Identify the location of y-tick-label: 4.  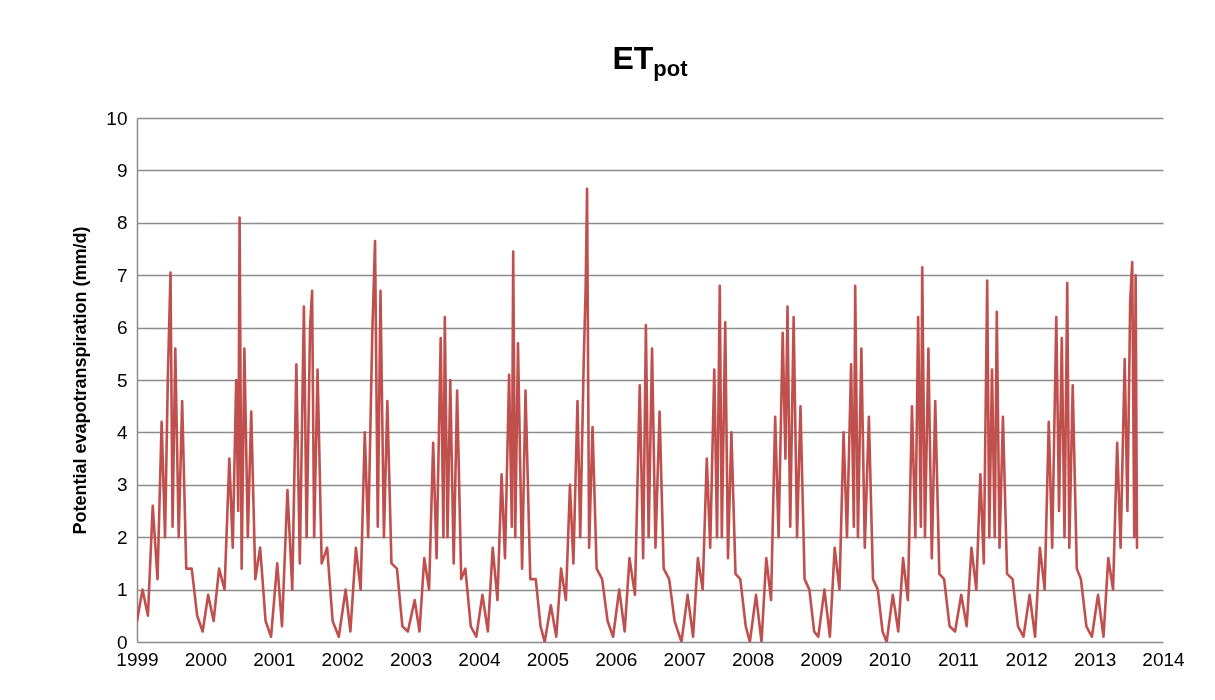
(122, 432).